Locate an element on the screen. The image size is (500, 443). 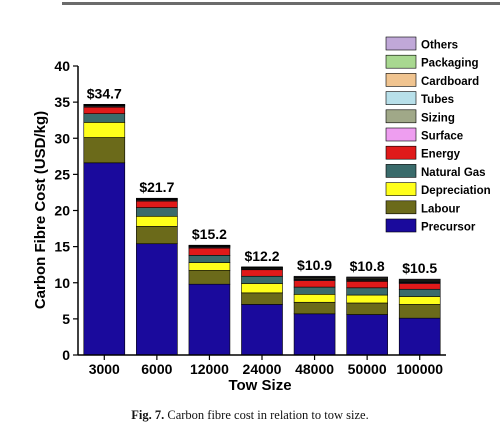
caption-label: Fig. 7. is located at coordinates (148, 415).